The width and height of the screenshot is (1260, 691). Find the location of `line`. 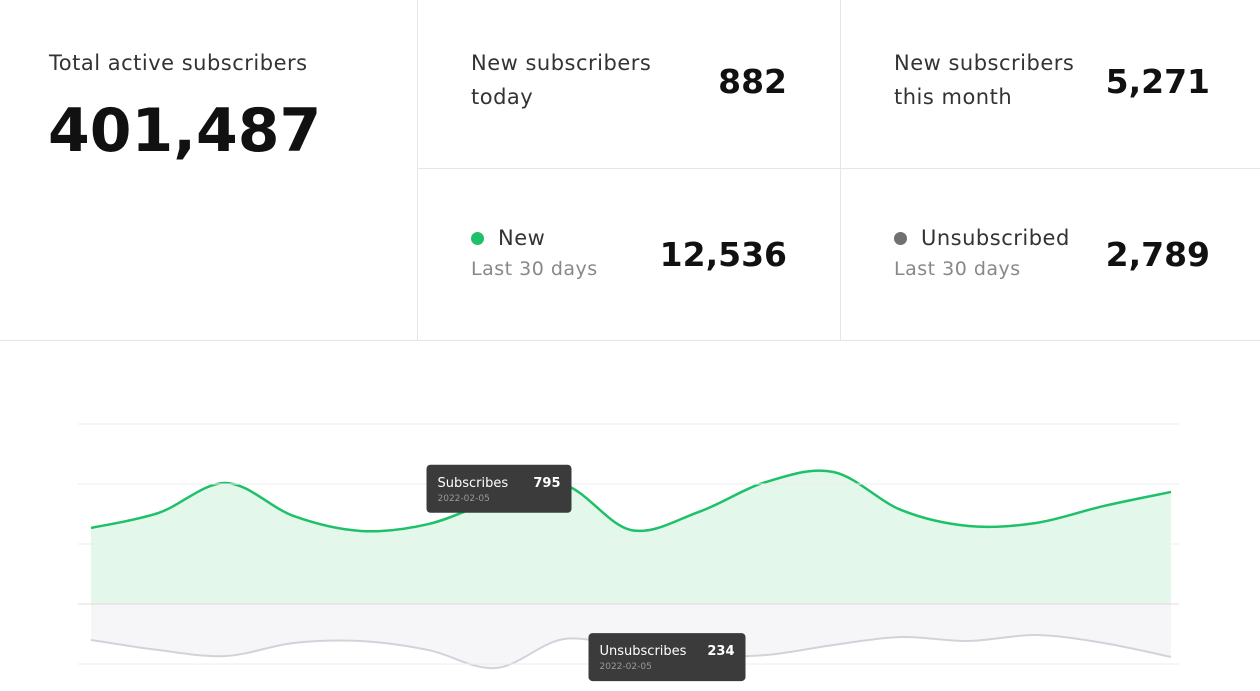

line is located at coordinates (631, 501).